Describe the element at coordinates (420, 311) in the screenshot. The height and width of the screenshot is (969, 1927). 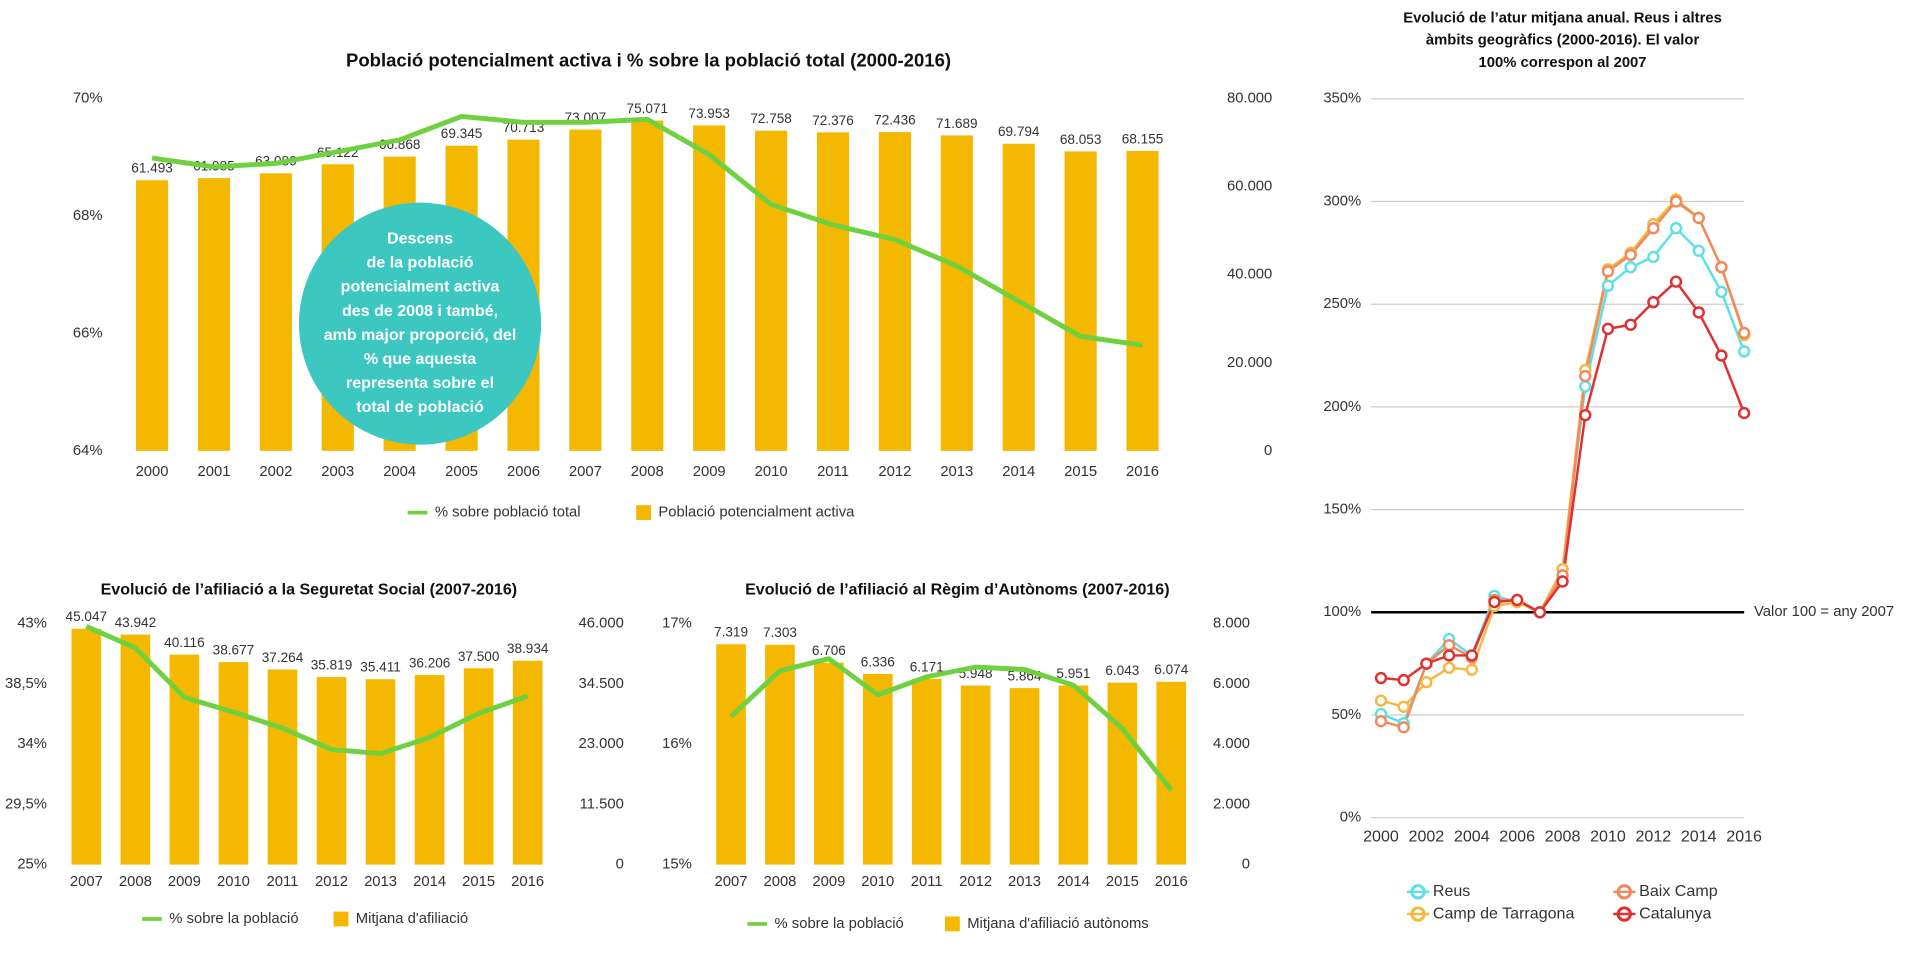
I see `annotation-text: des de 2008 i també,` at that location.